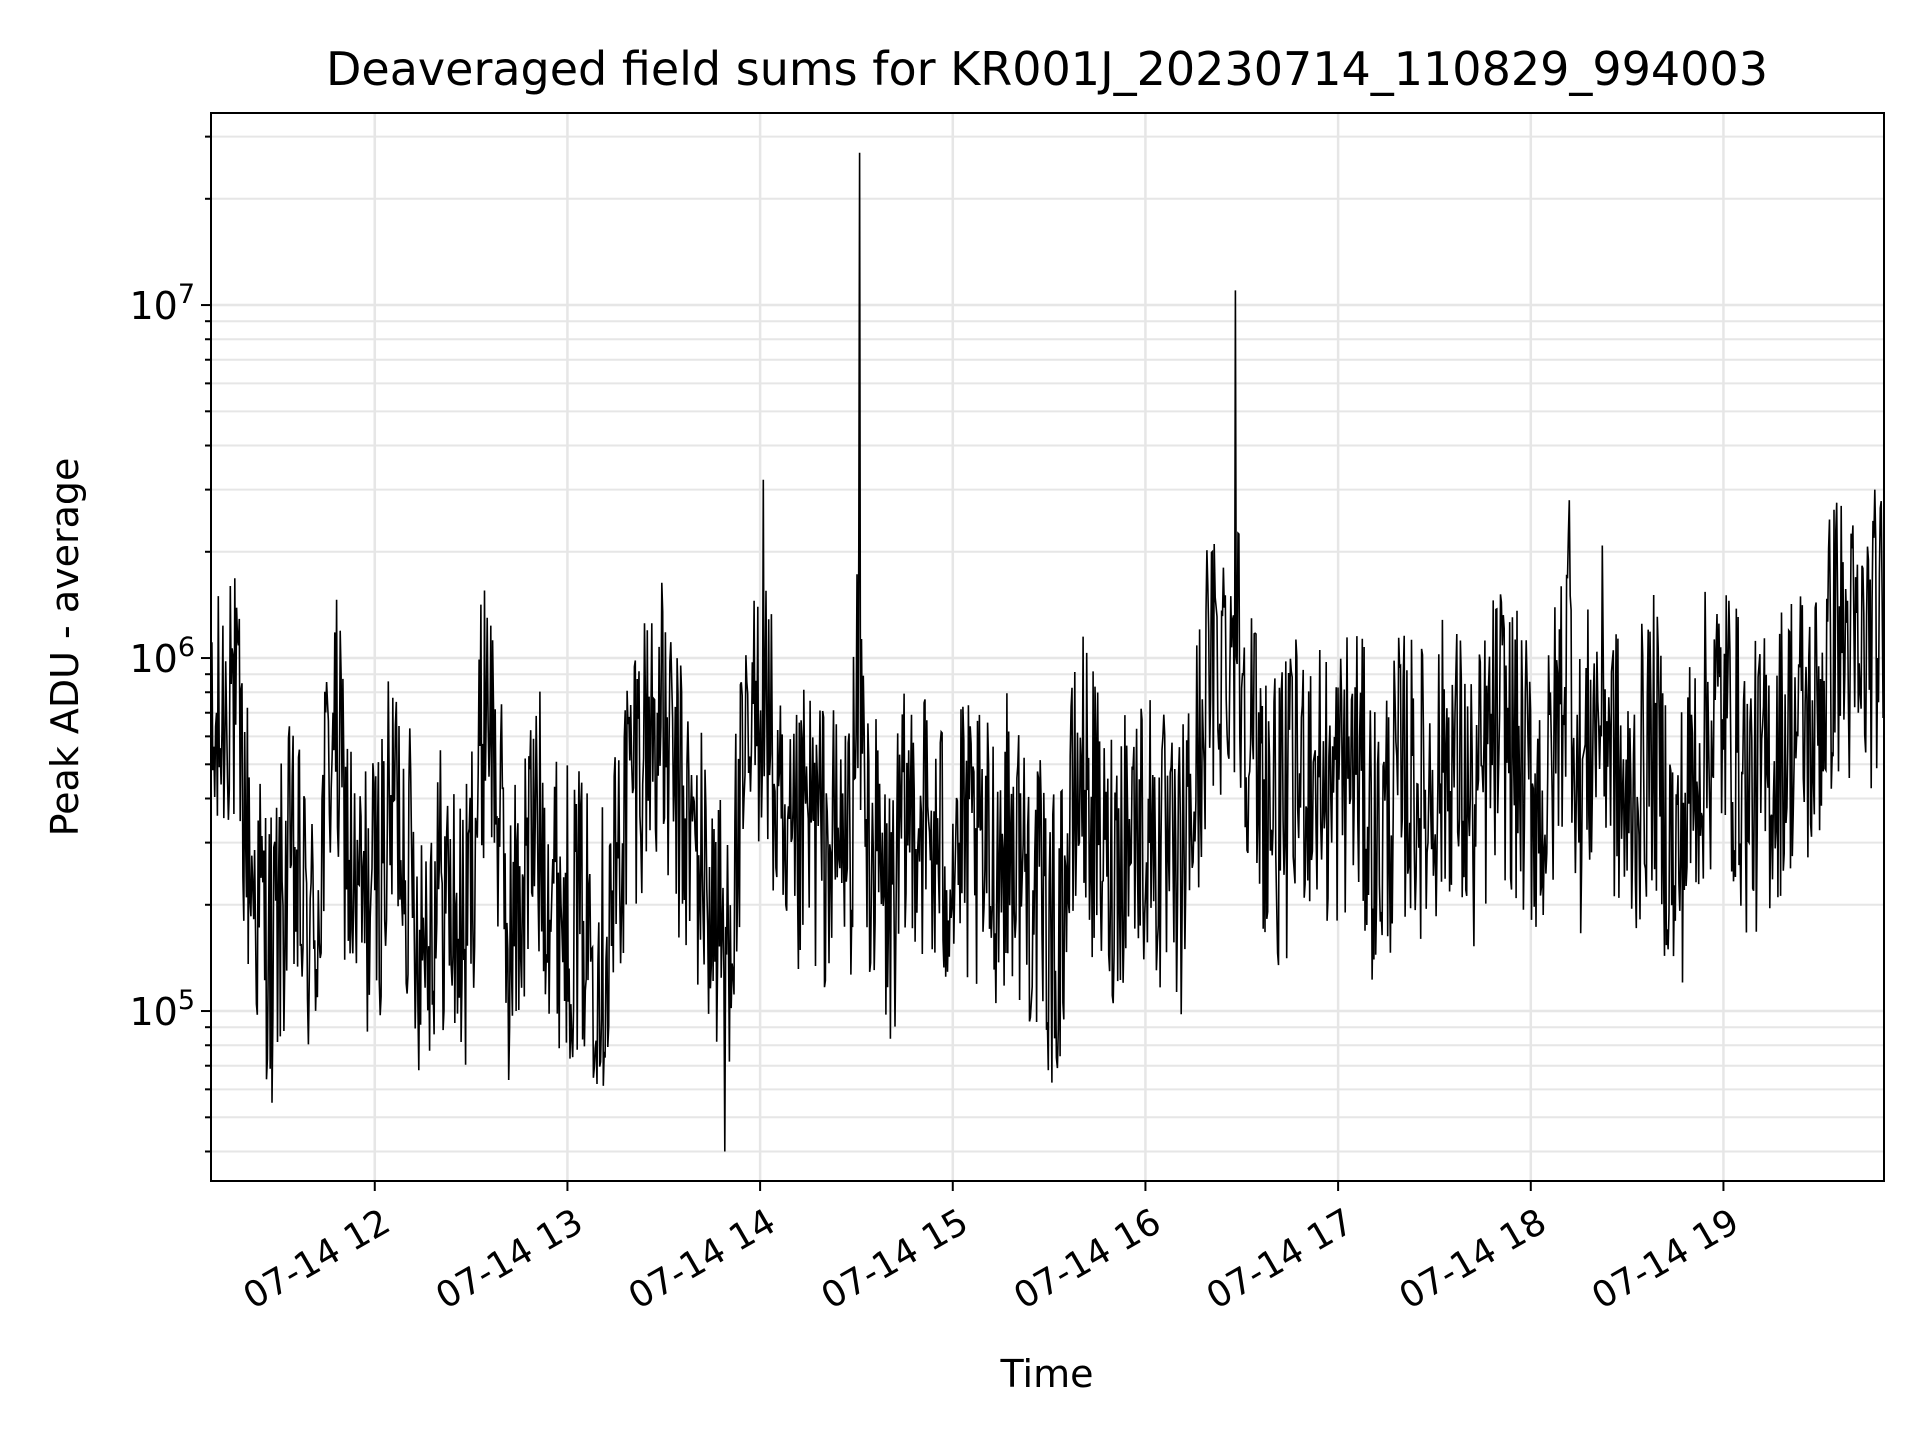 This screenshot has width=1920, height=1440. What do you see at coordinates (1473, 1259) in the screenshot?
I see `x-tick-label: 07-14 18` at bounding box center [1473, 1259].